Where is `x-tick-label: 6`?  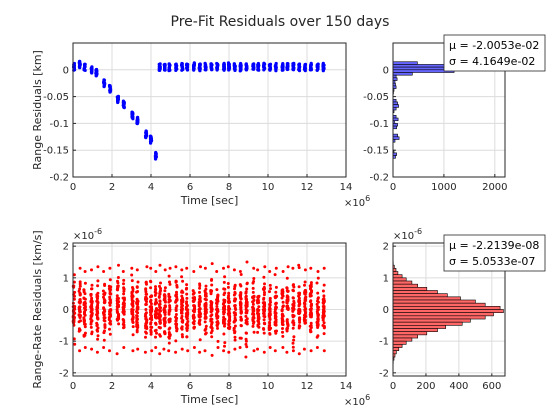
x-tick-label: 6 is located at coordinates (190, 187).